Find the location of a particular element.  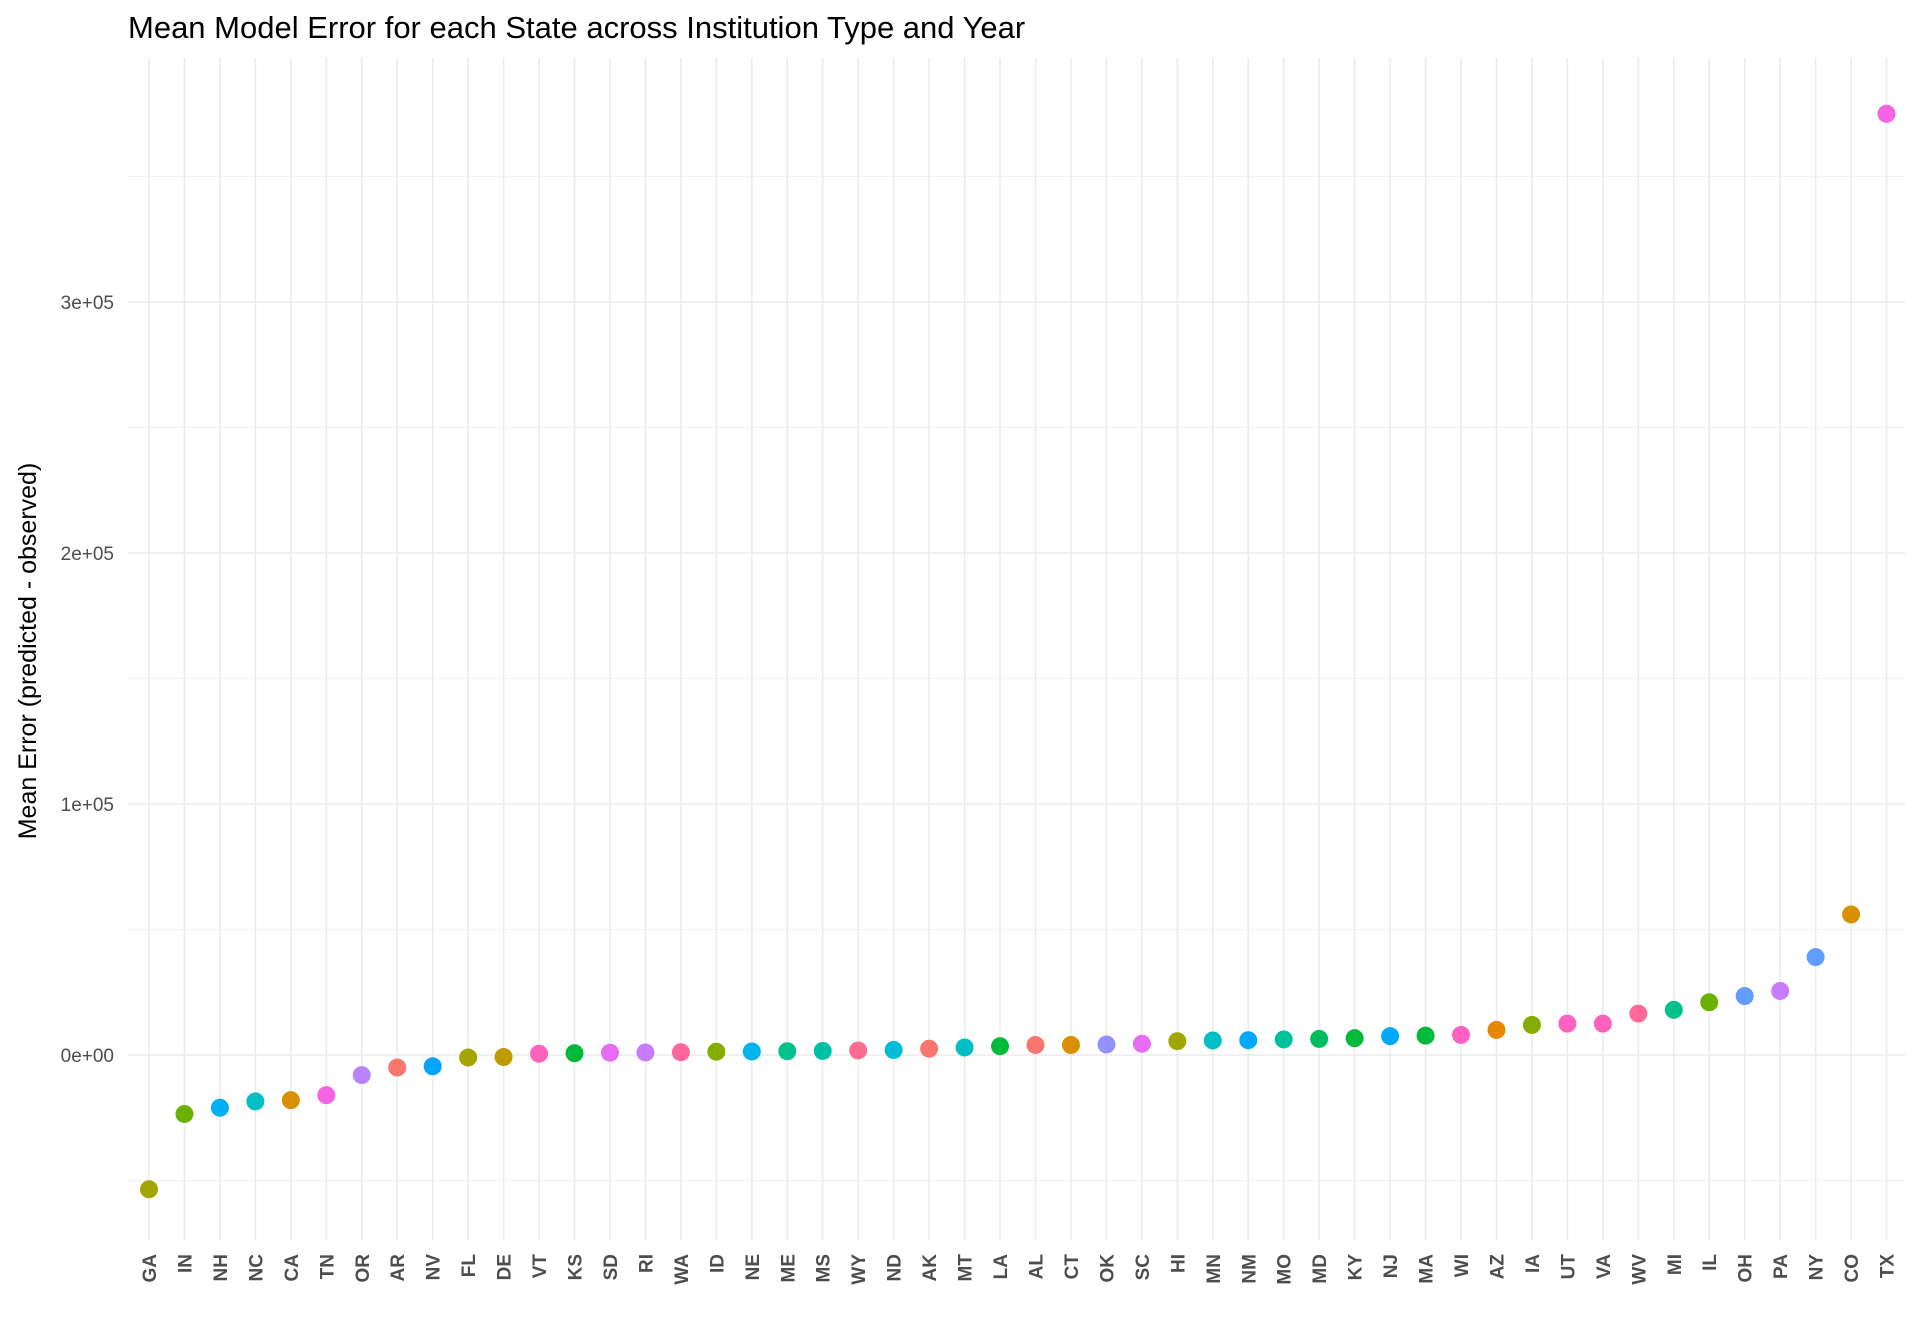

x-tick-label: WY is located at coordinates (859, 1269).